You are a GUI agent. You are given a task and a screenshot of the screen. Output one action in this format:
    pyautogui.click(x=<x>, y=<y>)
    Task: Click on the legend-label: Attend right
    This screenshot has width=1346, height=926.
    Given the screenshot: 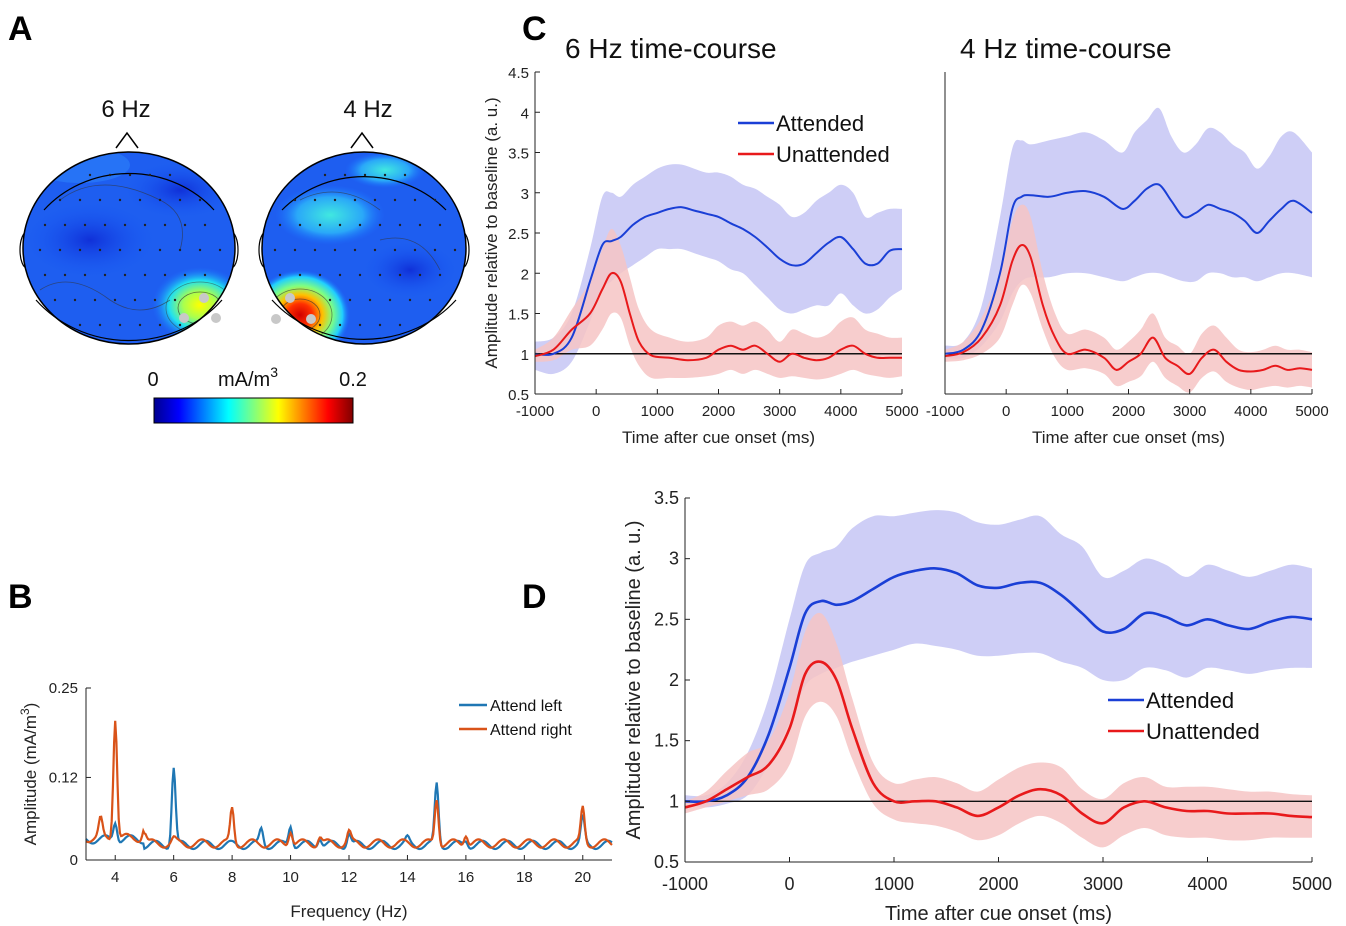 What is the action you would take?
    pyautogui.click(x=531, y=730)
    